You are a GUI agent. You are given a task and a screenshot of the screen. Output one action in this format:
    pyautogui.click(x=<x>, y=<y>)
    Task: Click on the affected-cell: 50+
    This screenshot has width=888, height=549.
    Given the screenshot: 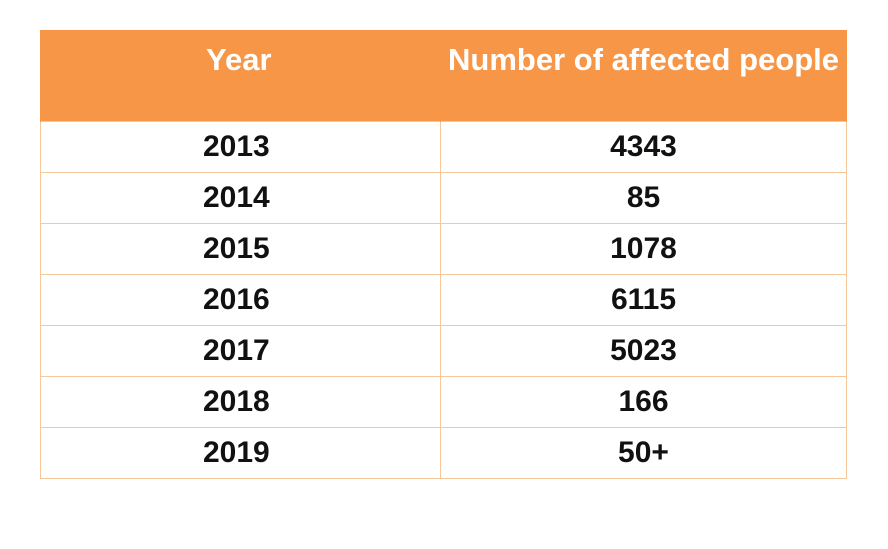 What is the action you would take?
    pyautogui.click(x=643, y=452)
    